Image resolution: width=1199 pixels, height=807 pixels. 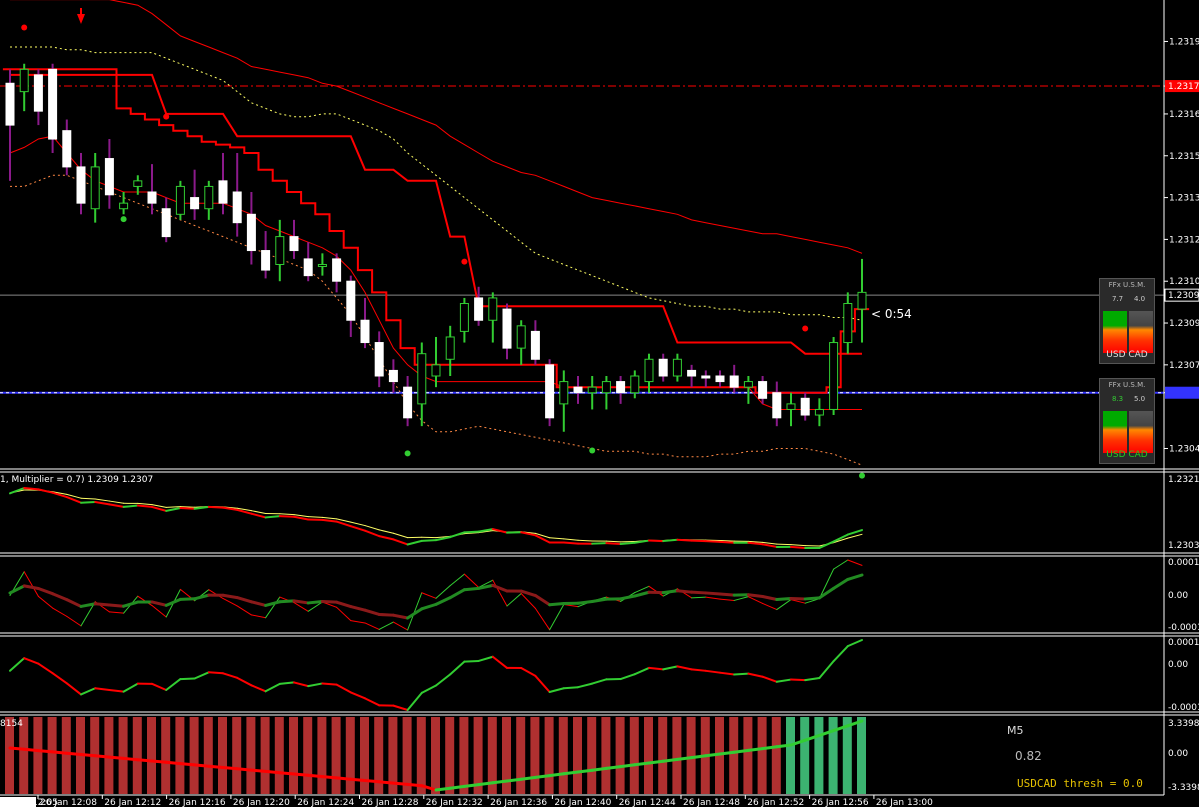 I want to click on bar-countdown: < 0:54, so click(x=891, y=314).